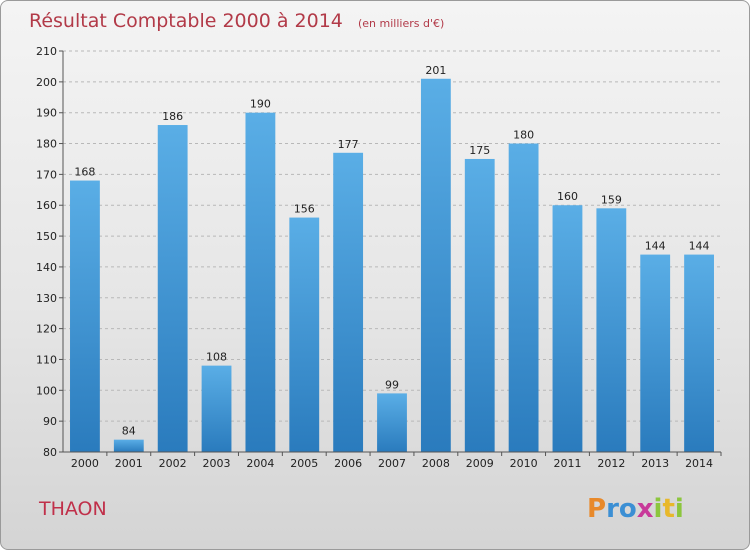 This screenshot has height=550, width=750. Describe the element at coordinates (186, 21) in the screenshot. I see `chart-title-text: Résultat Comptable 2000 à 2014` at that location.